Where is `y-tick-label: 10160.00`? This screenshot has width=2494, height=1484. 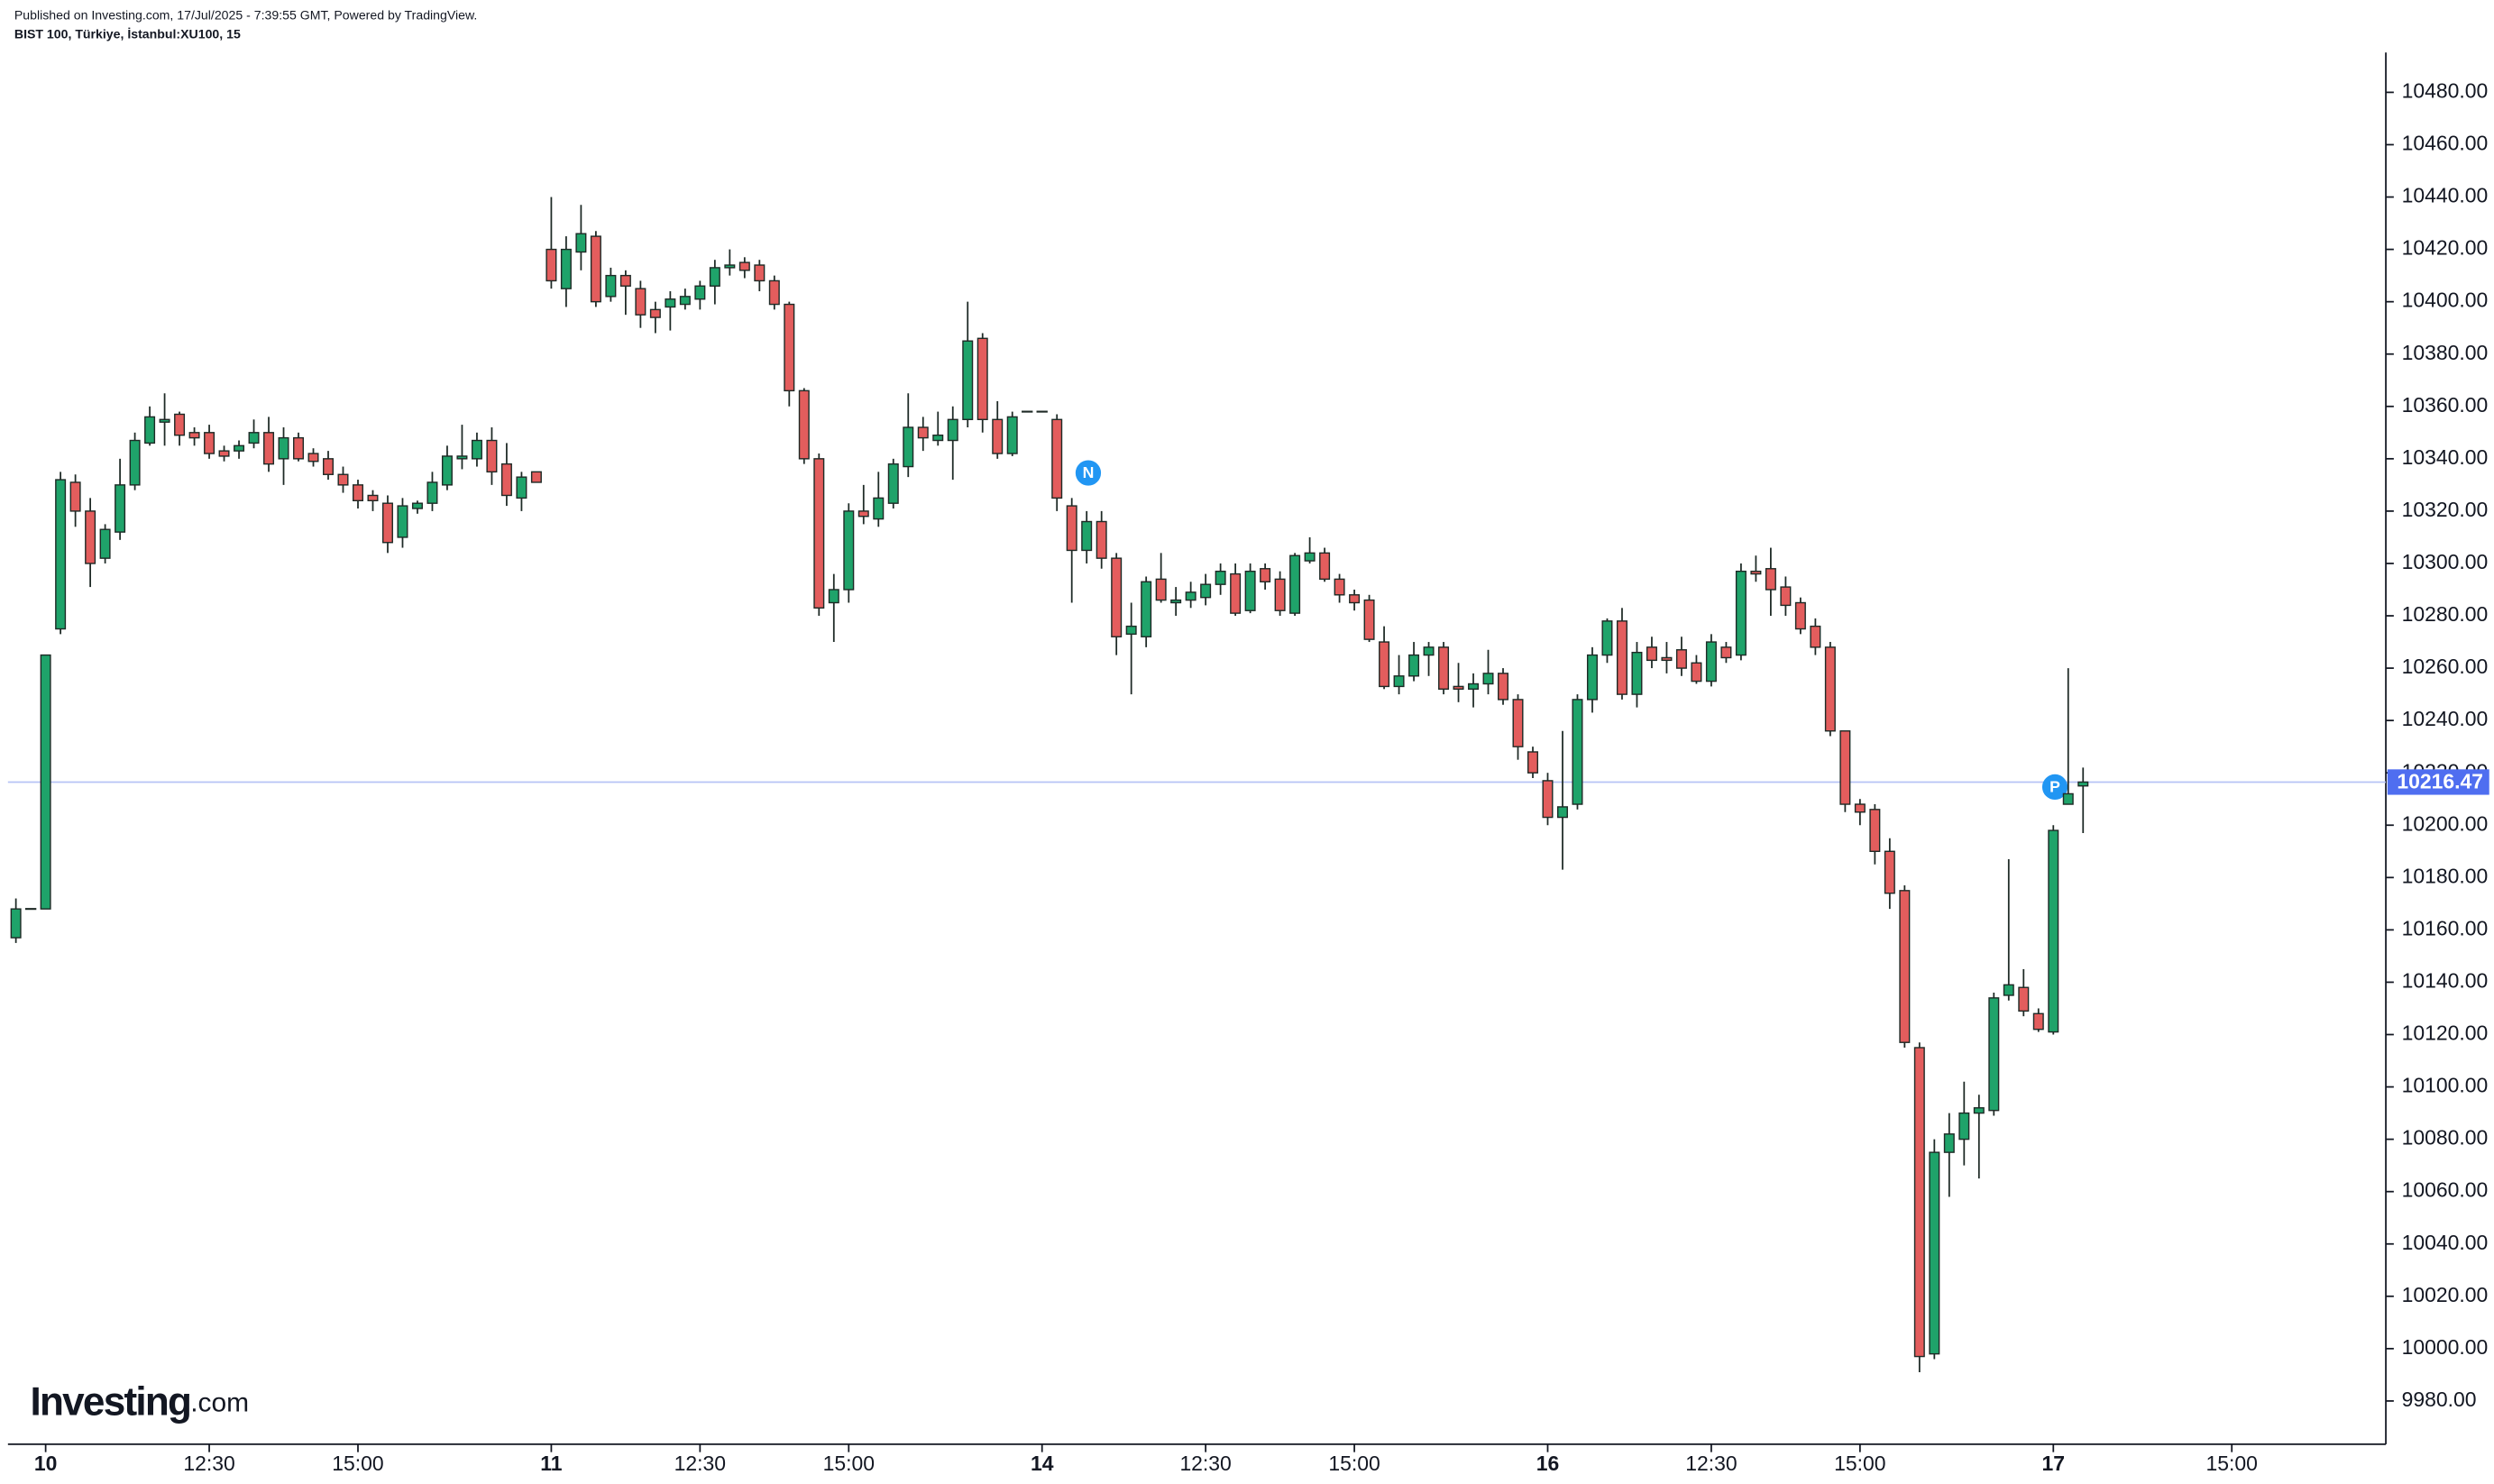
y-tick-label: 10160.00 is located at coordinates (2446, 927).